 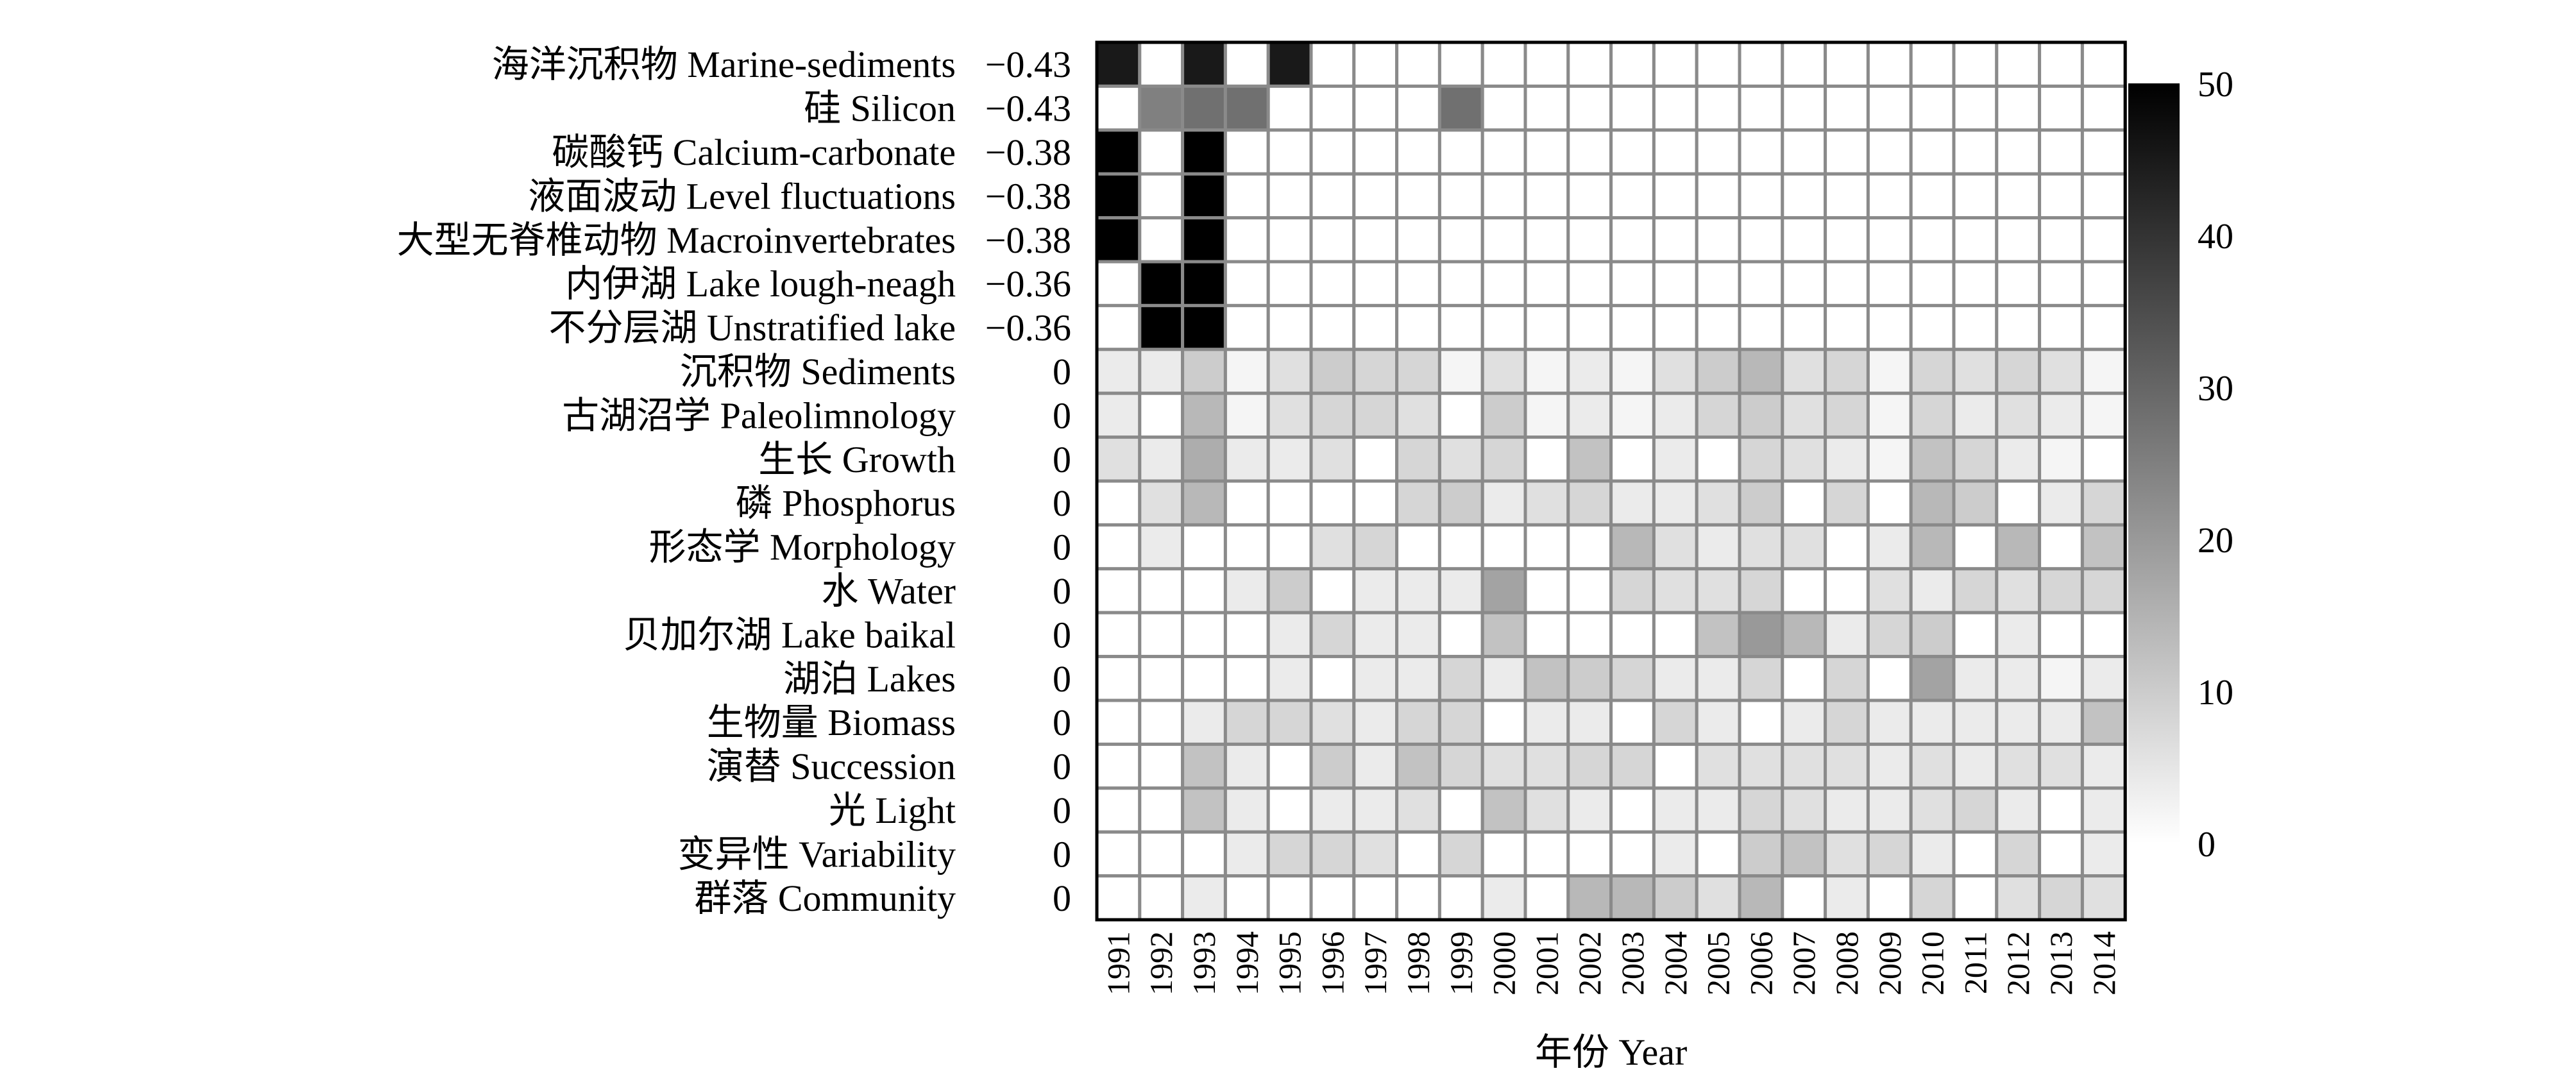 What do you see at coordinates (1761, 963) in the screenshot?
I see `year-label: 2006` at bounding box center [1761, 963].